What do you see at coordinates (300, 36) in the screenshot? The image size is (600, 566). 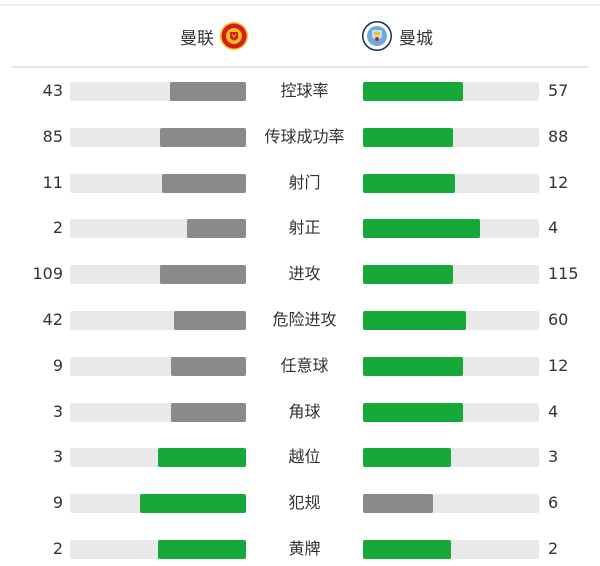 I see `match-header: 曼联 曼城` at bounding box center [300, 36].